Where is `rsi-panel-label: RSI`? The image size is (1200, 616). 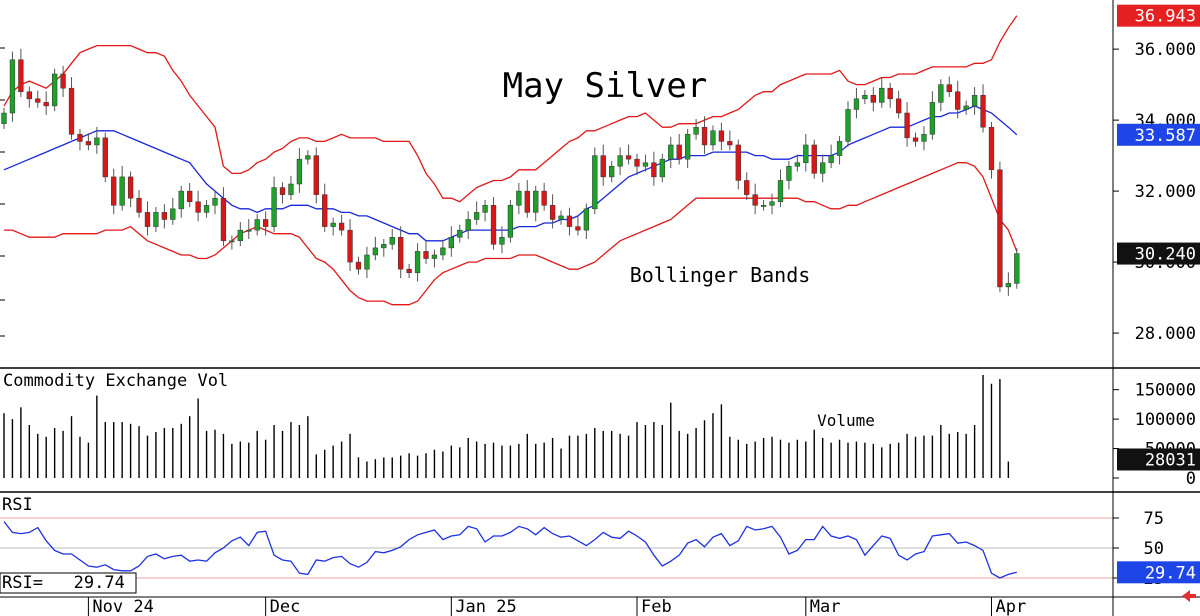 rsi-panel-label: RSI is located at coordinates (17, 505).